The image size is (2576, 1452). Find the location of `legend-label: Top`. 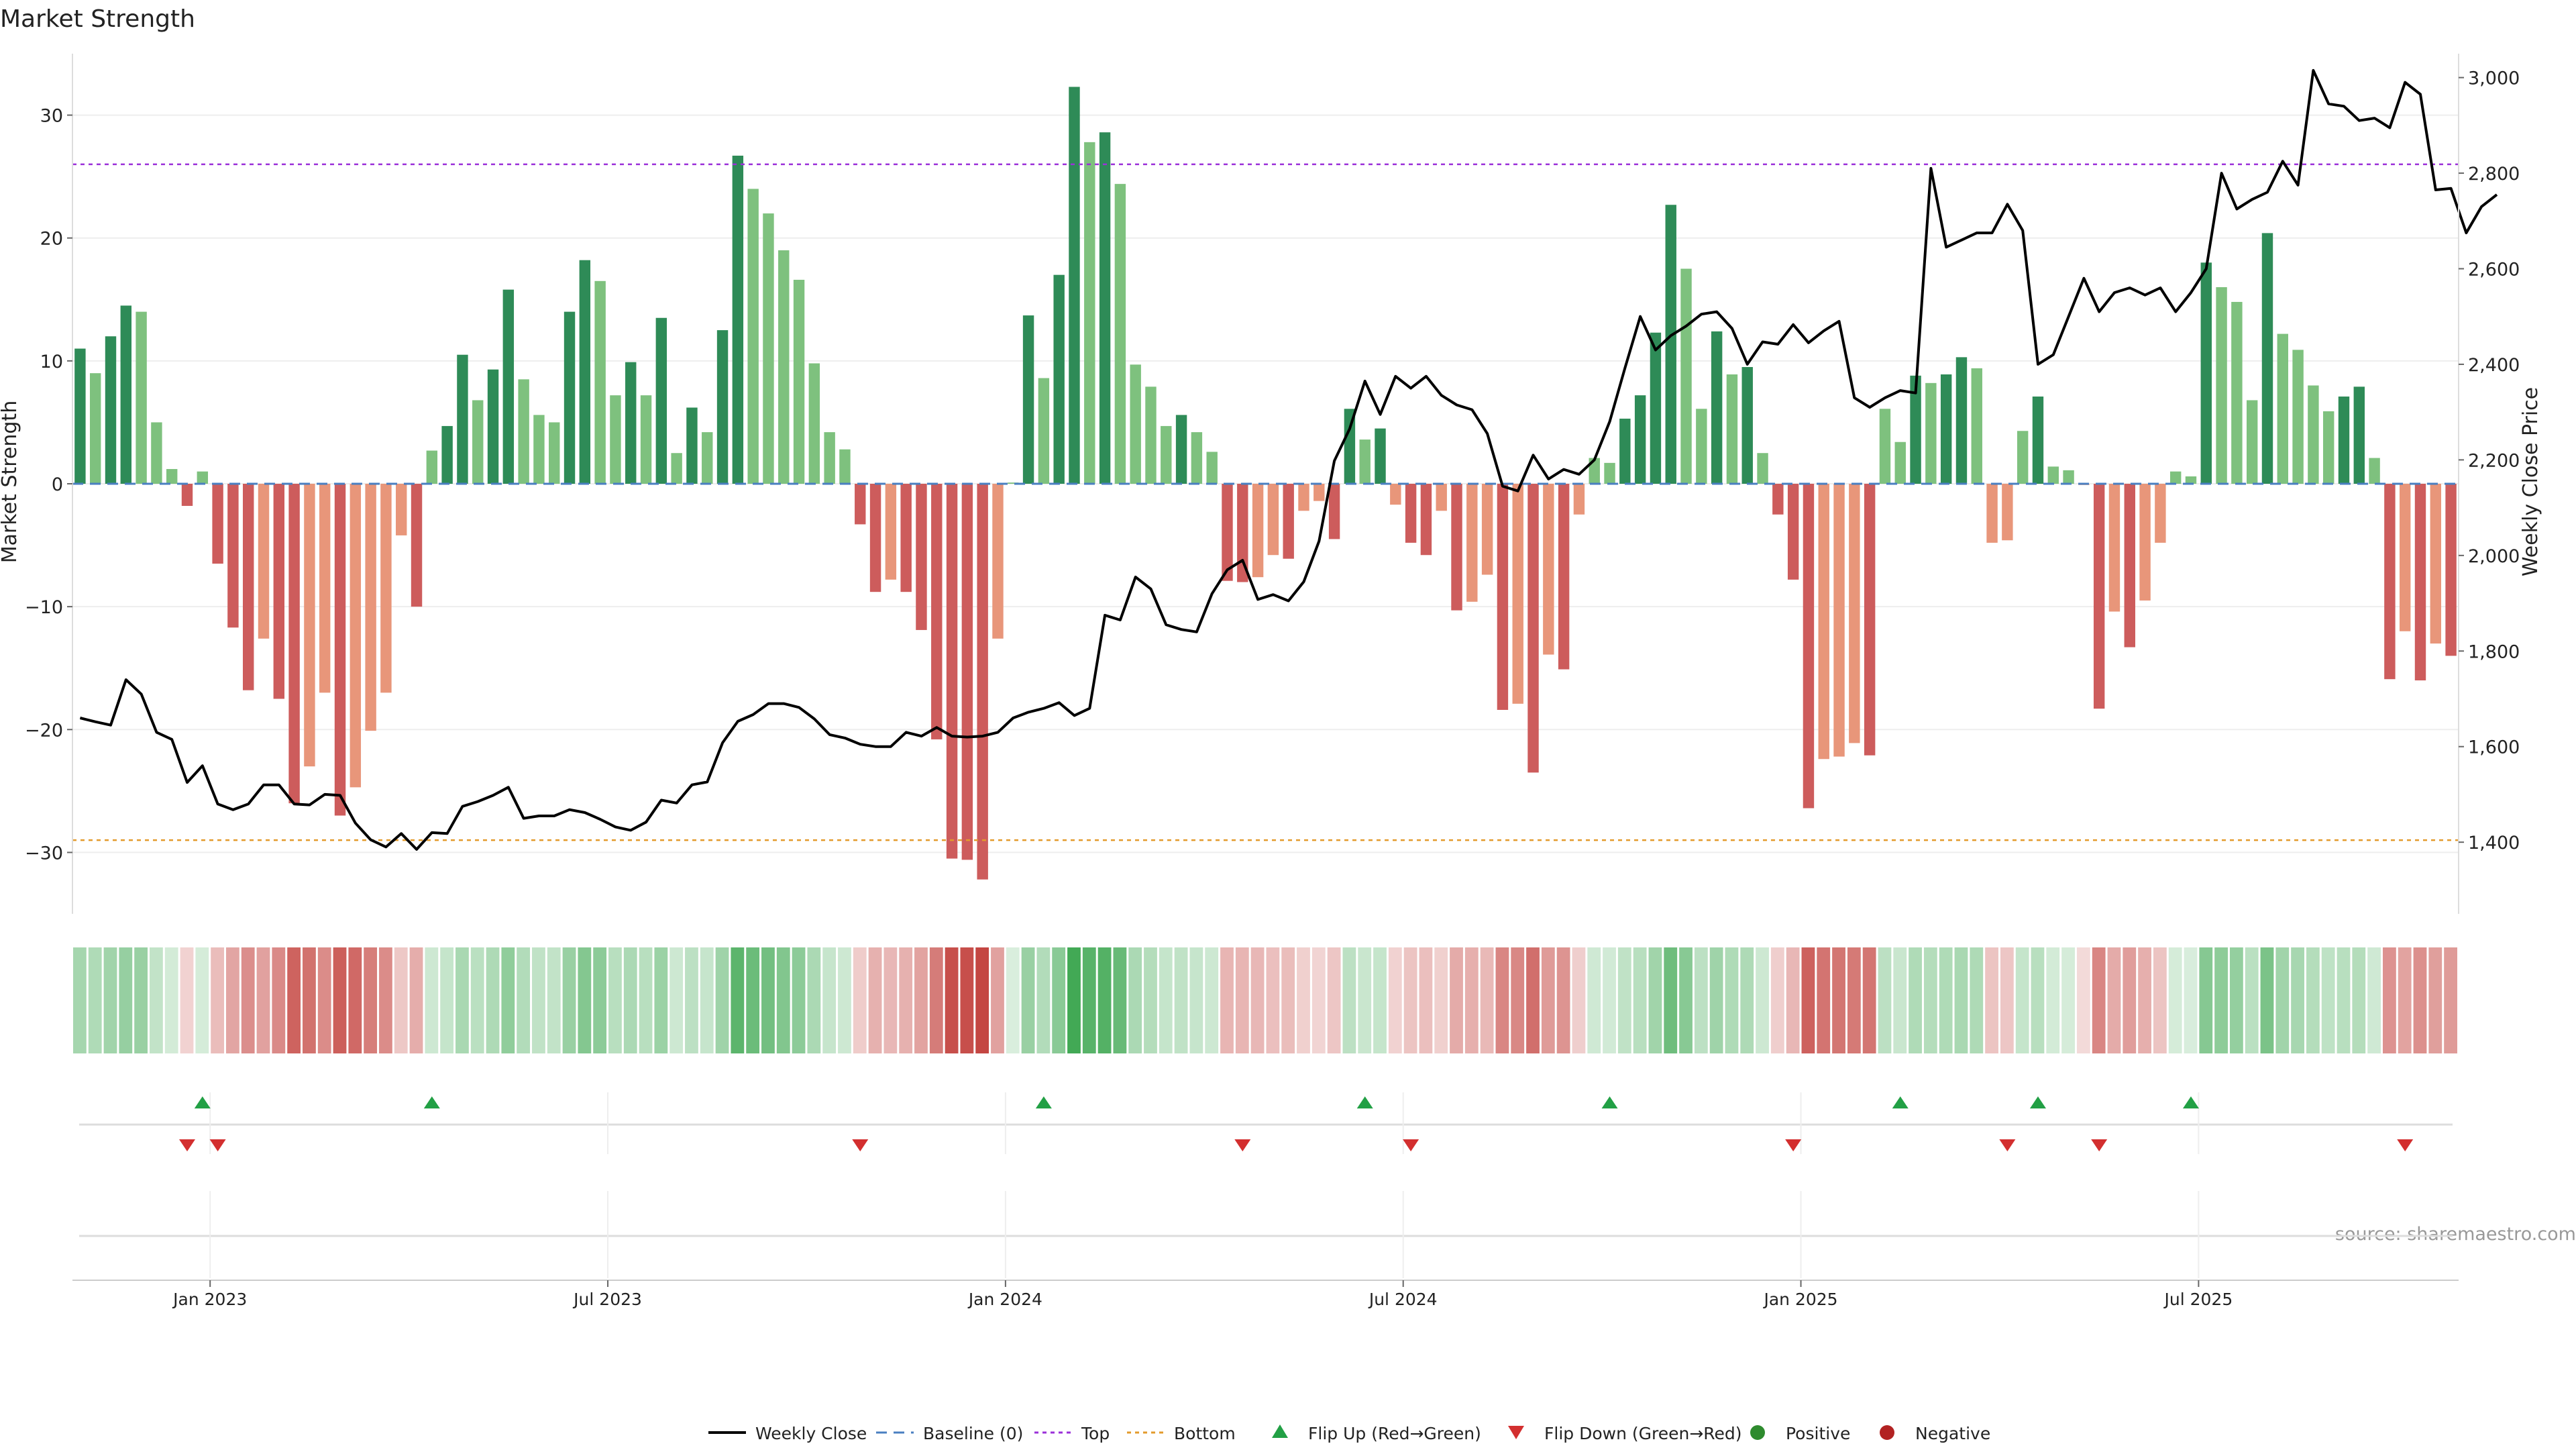

legend-label: Top is located at coordinates (1095, 1434).